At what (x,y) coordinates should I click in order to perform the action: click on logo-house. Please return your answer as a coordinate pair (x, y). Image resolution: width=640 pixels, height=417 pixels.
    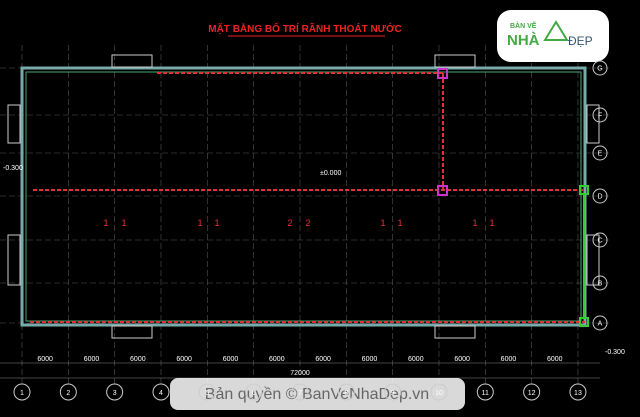
    Looking at the image, I should click on (556, 30).